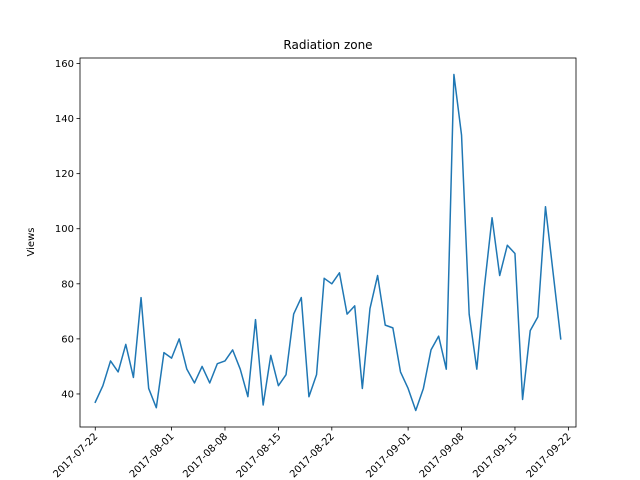 This screenshot has height=480, width=640. Describe the element at coordinates (442, 455) in the screenshot. I see `x-tick-label: 2017-09-08` at that location.